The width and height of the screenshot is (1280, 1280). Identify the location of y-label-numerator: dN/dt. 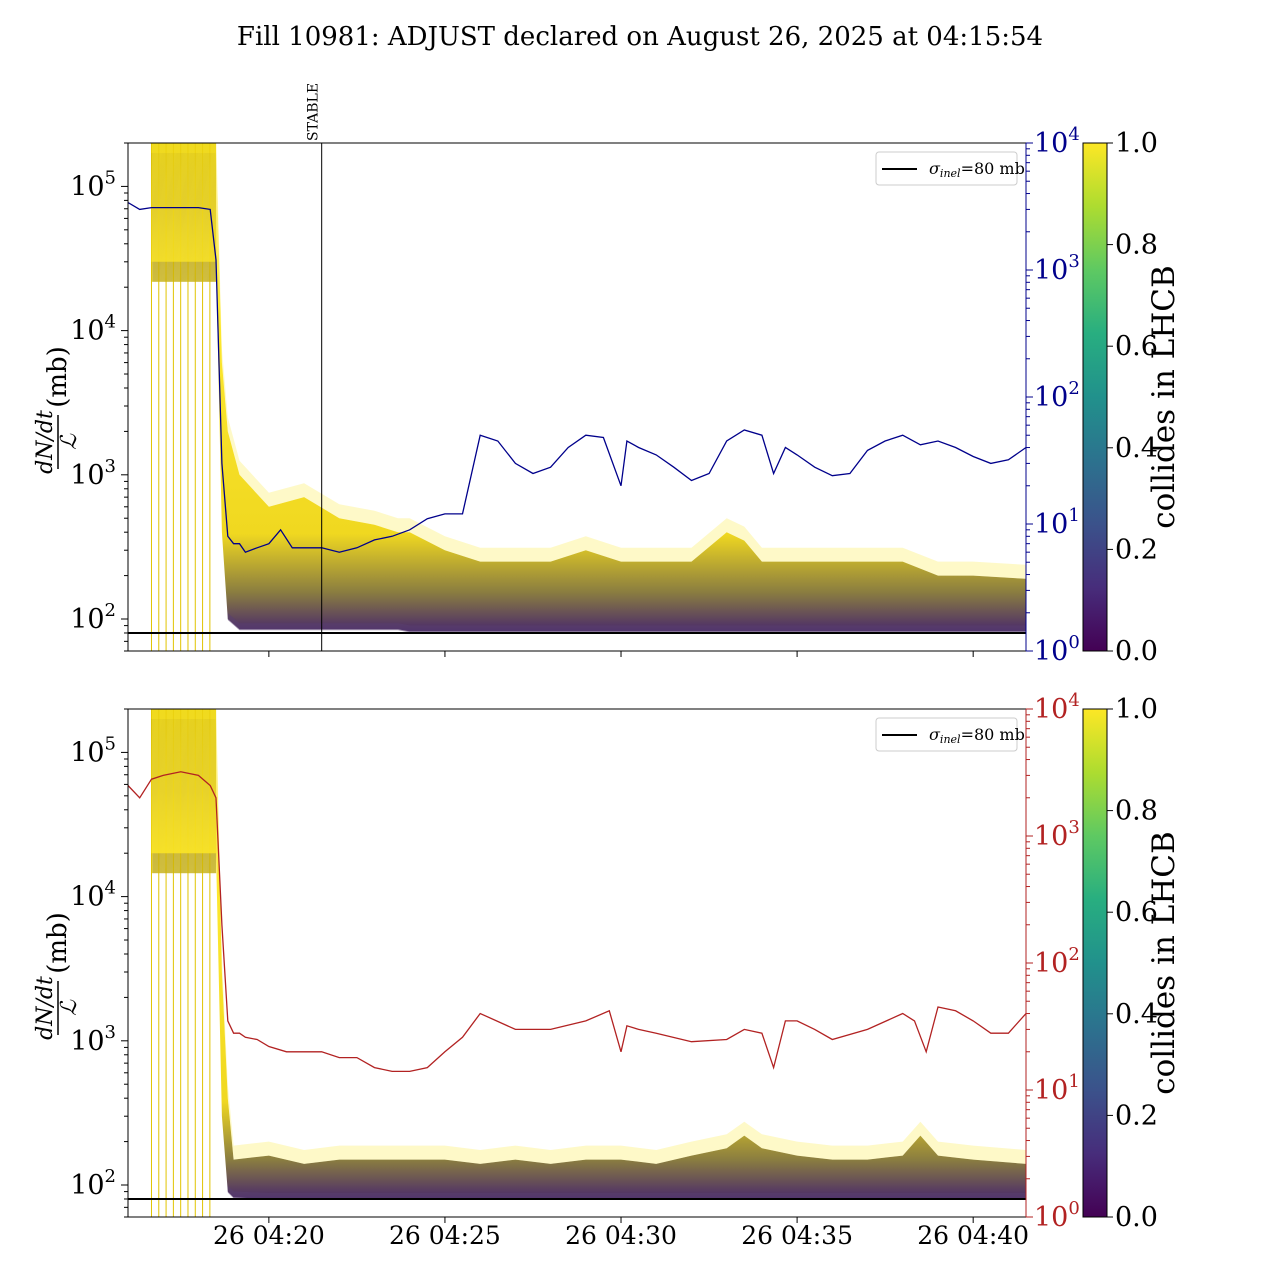
(45, 442).